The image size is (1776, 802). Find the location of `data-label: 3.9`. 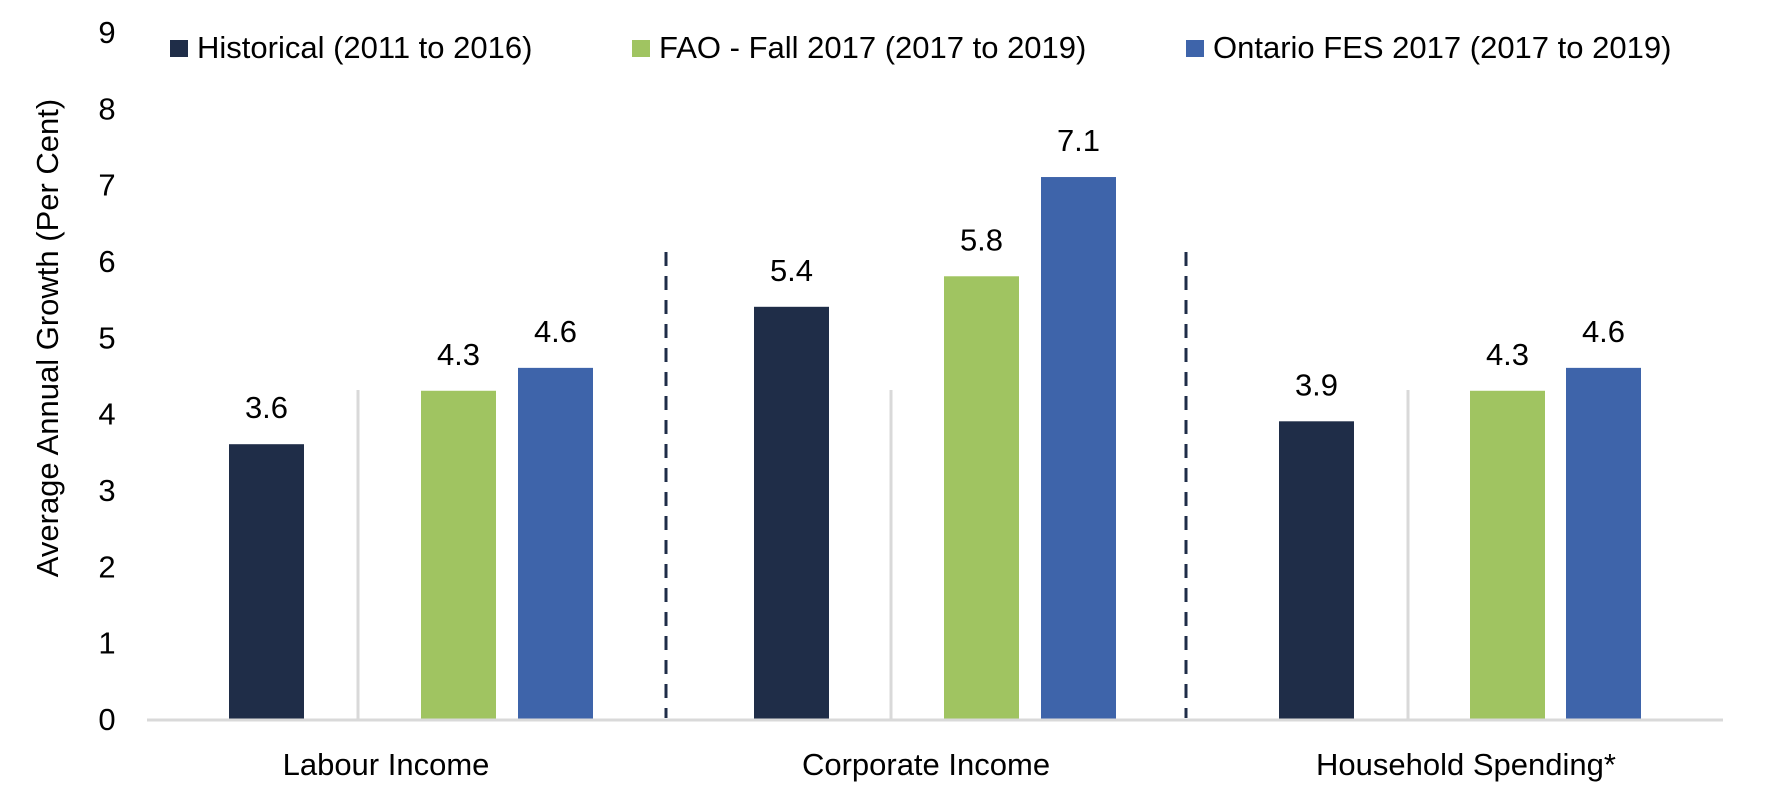

data-label: 3.9 is located at coordinates (1316, 384).